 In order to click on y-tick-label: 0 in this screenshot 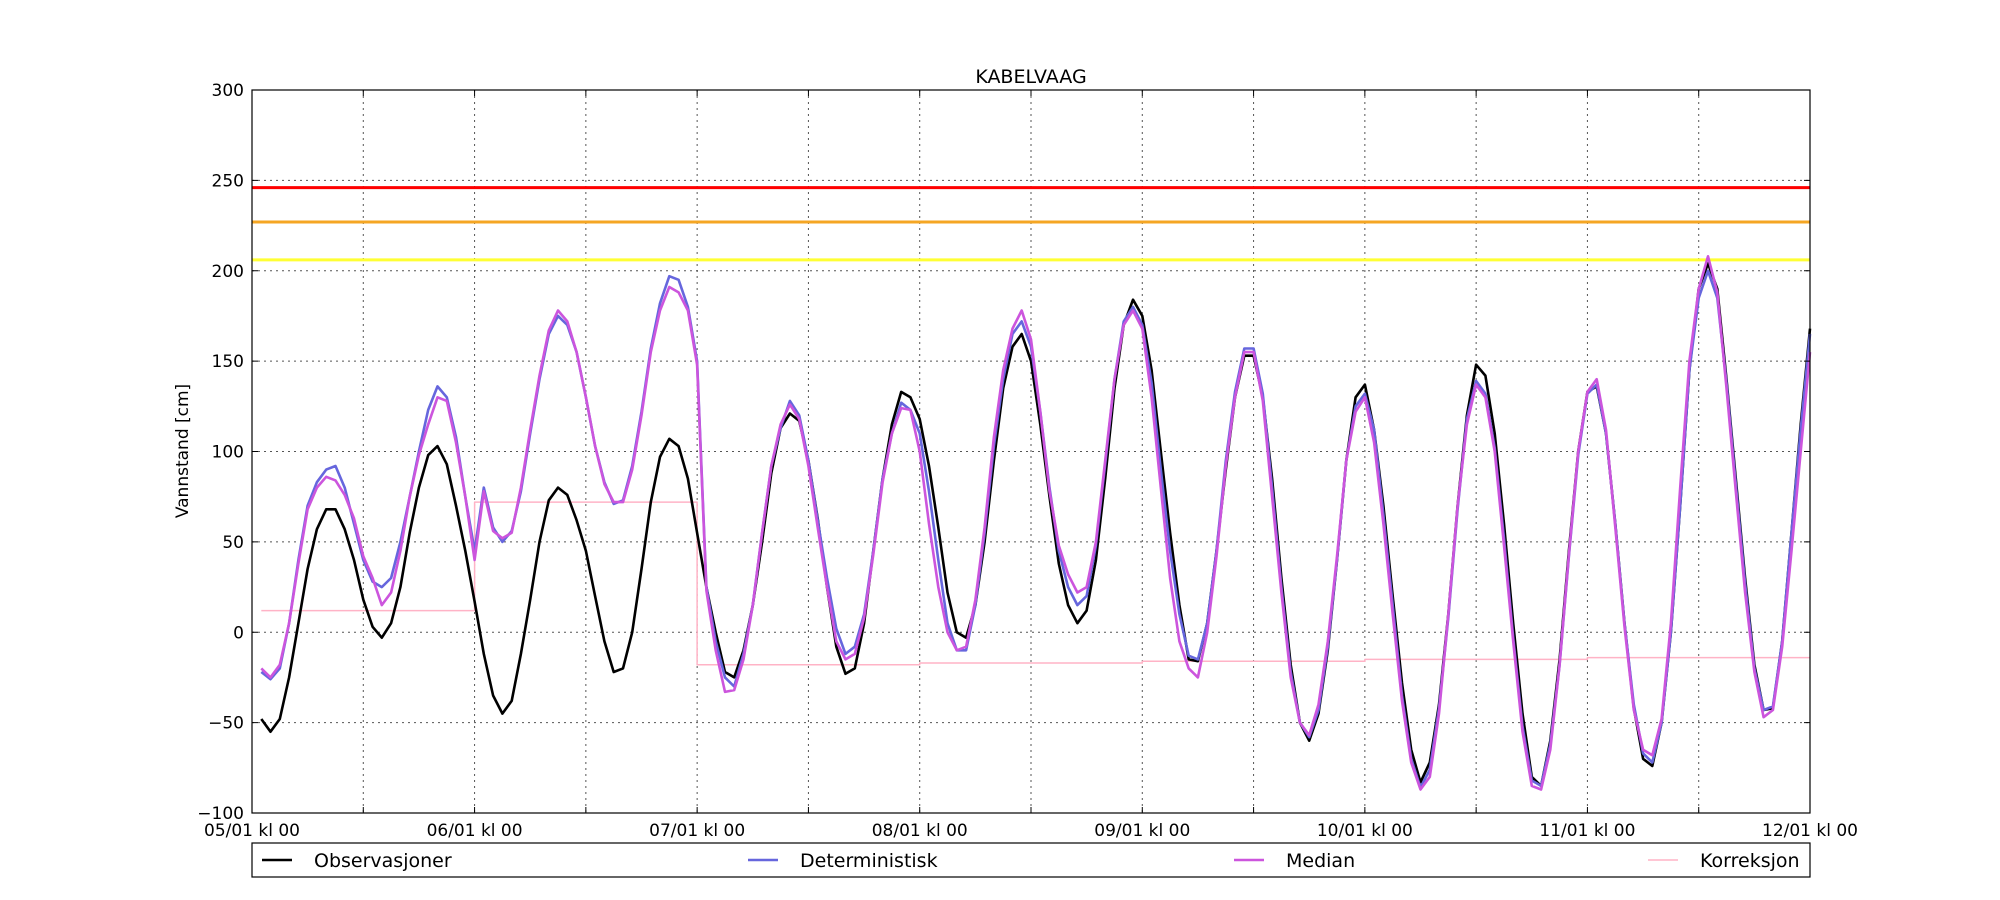, I will do `click(238, 633)`.